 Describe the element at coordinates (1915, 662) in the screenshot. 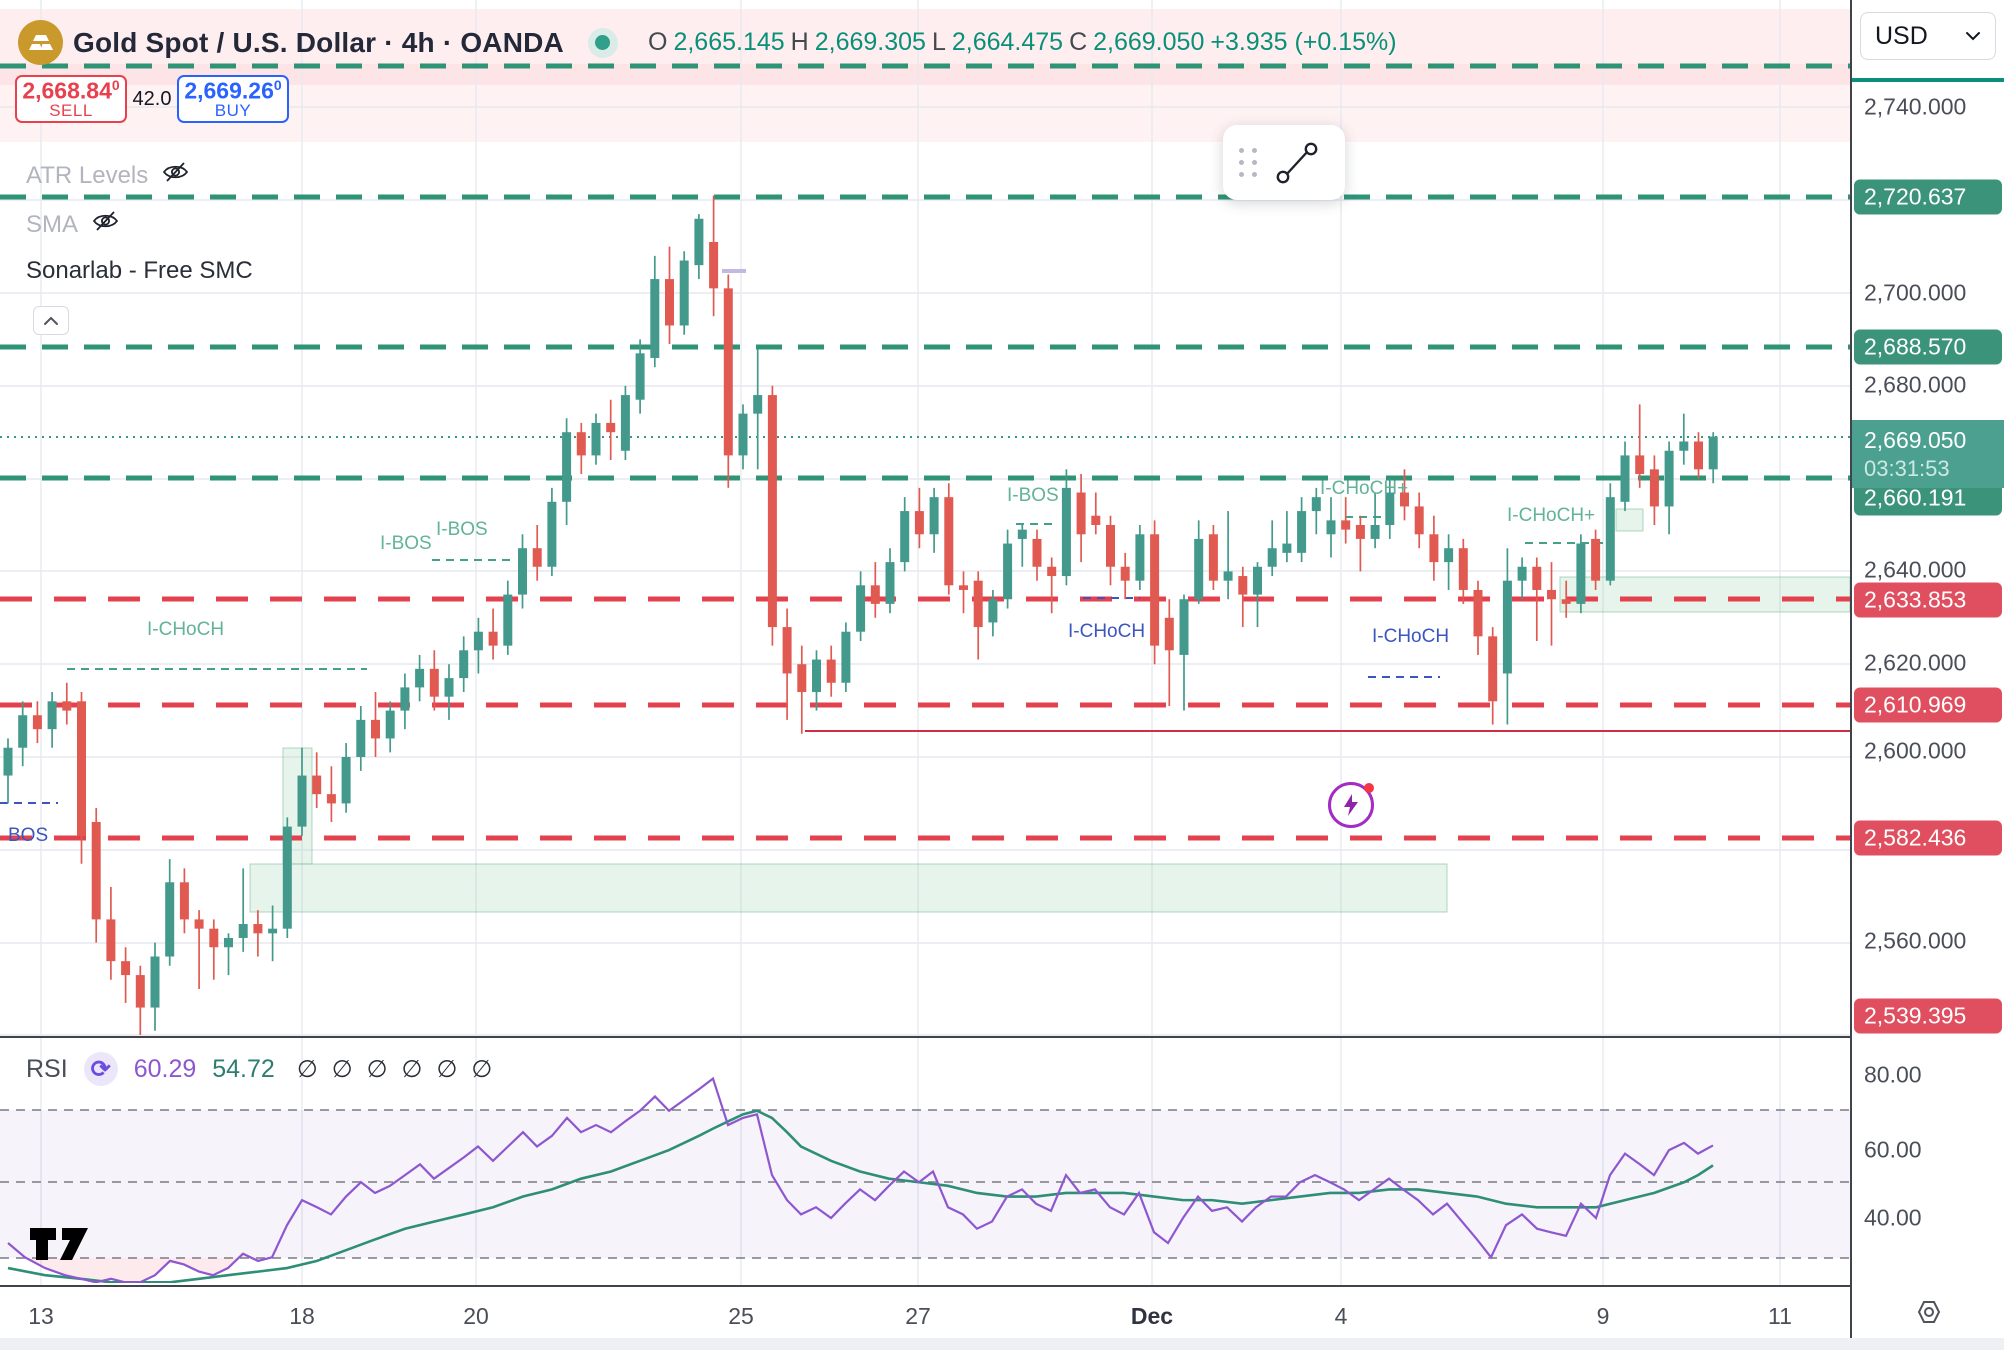

I see `price-label: 2,620.000` at that location.